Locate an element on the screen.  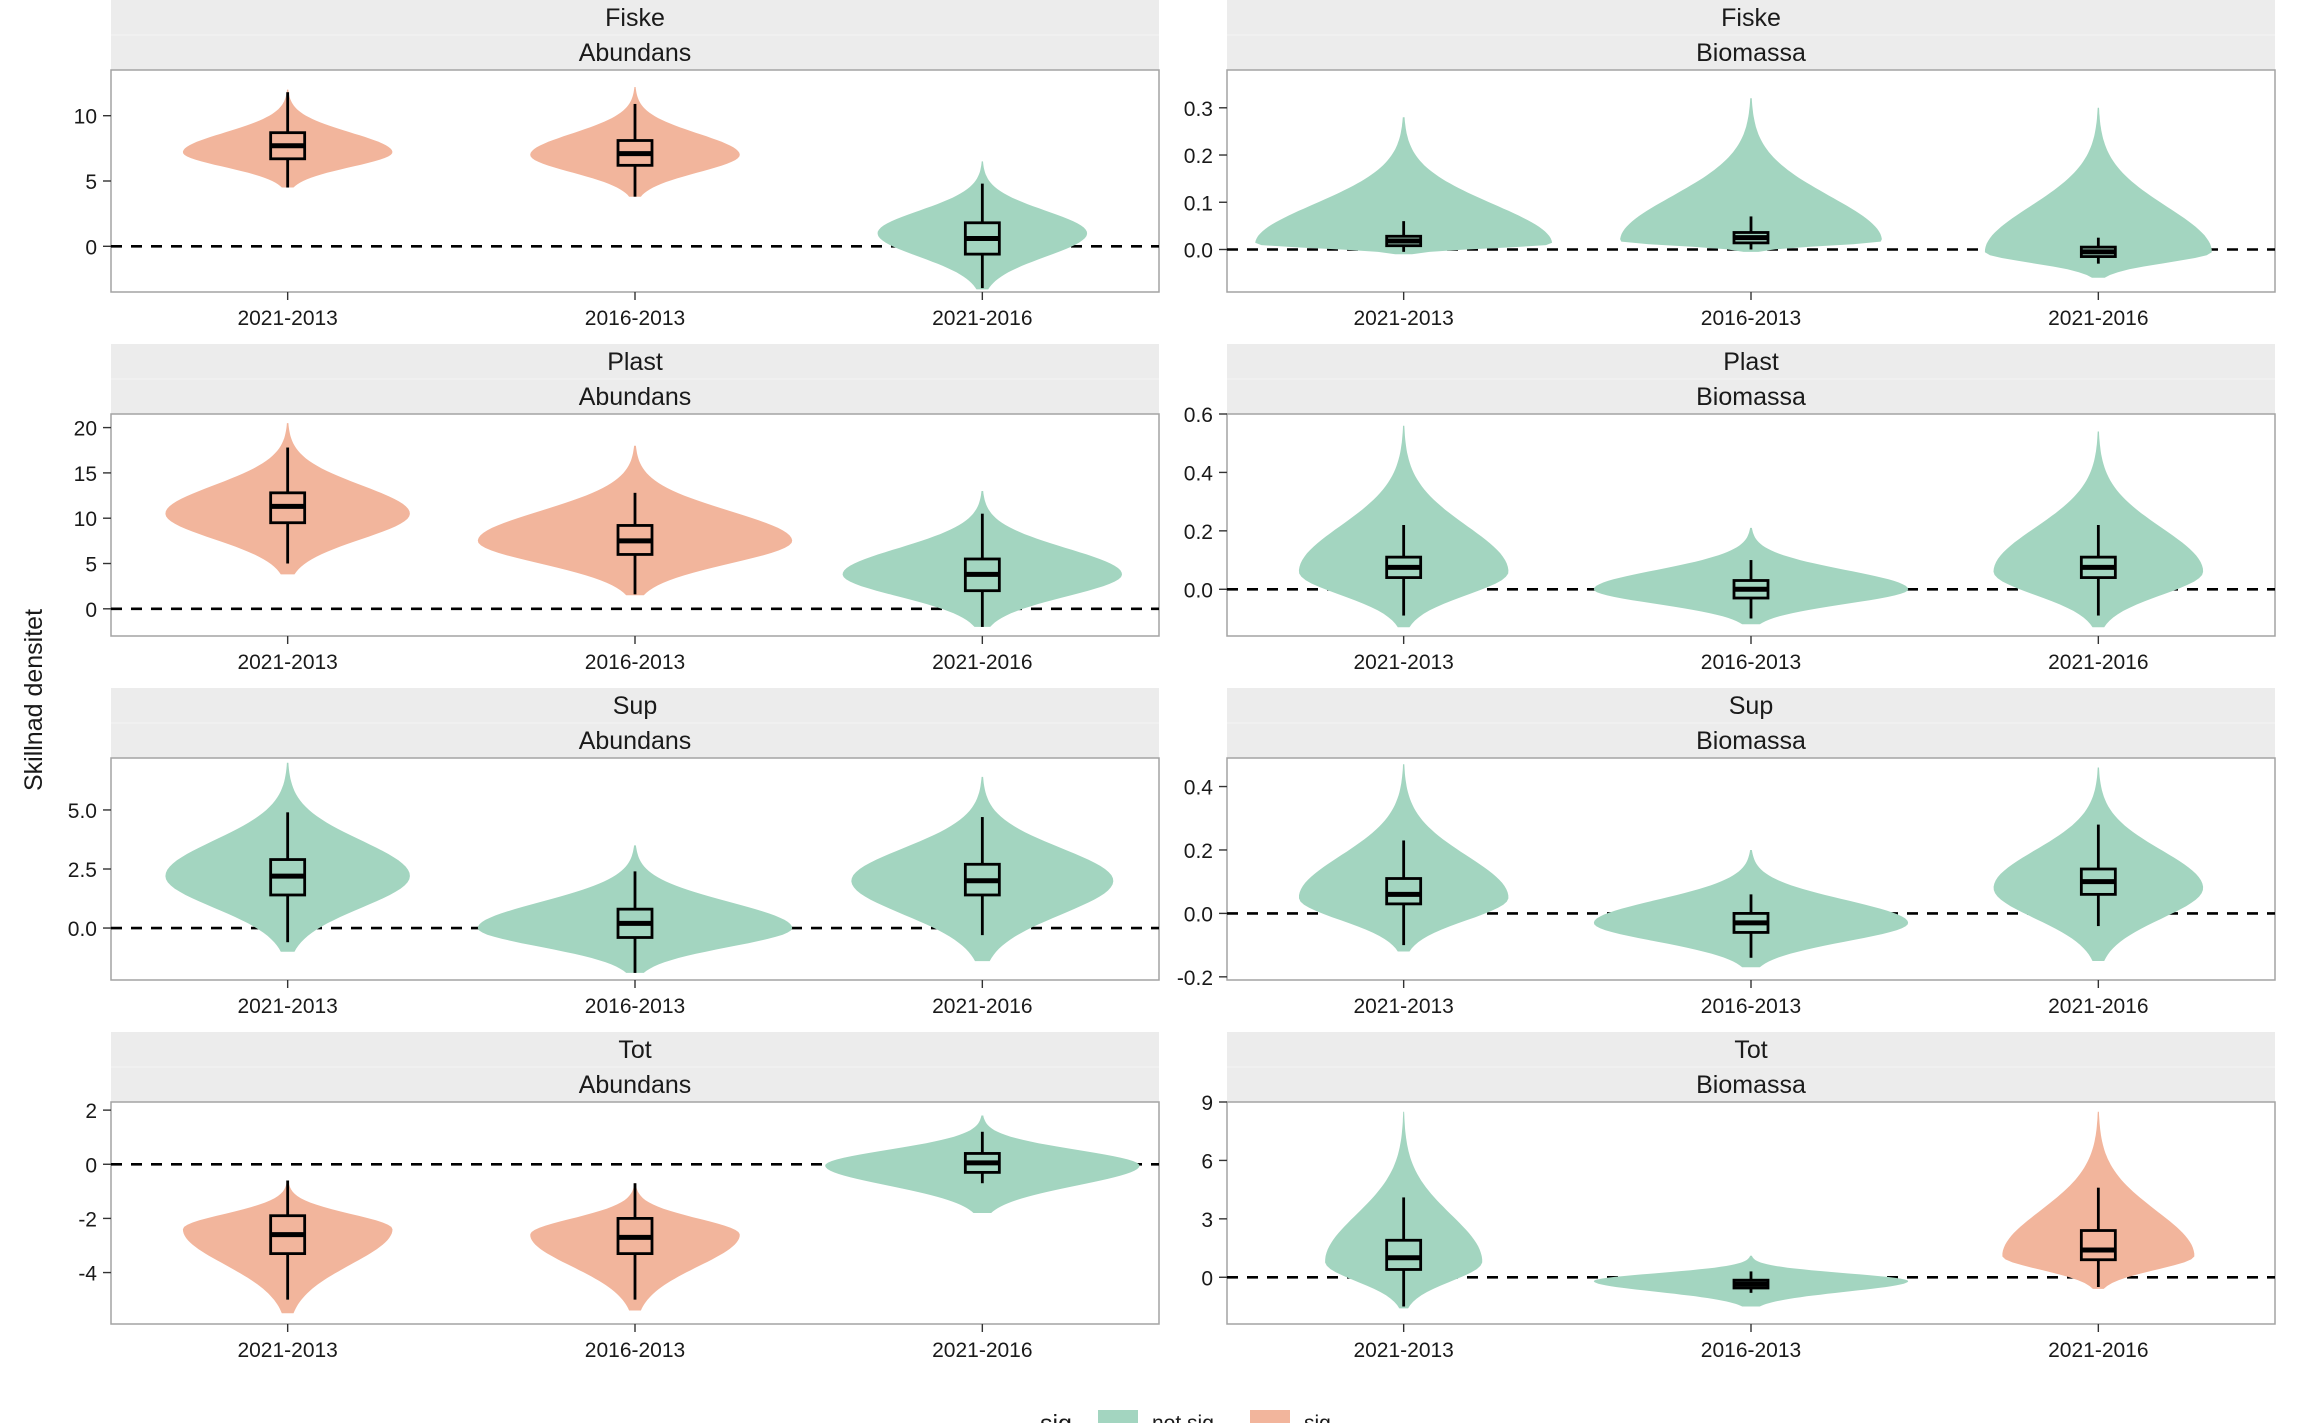
y-tick-label: 5.0 is located at coordinates (82, 811).